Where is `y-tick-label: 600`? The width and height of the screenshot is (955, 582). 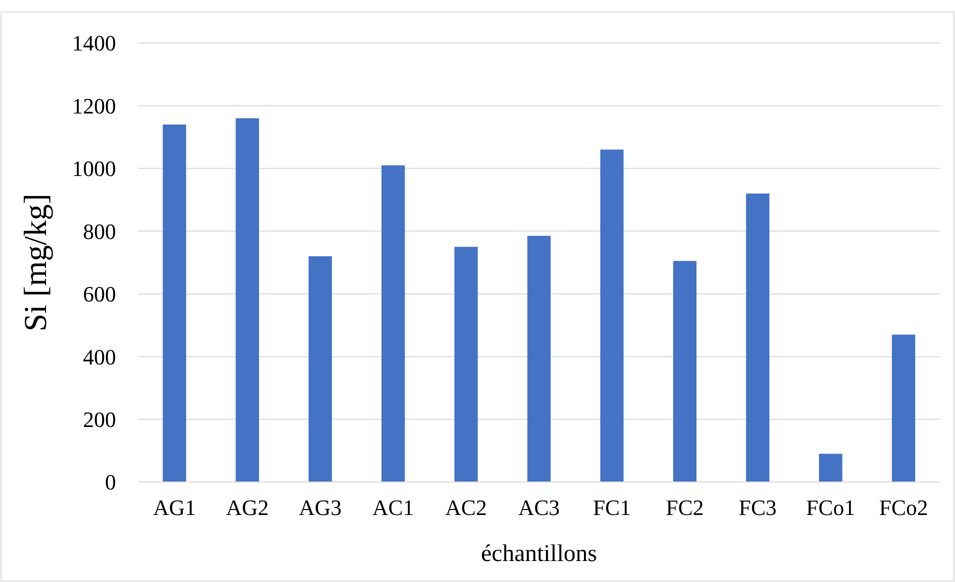 y-tick-label: 600 is located at coordinates (99, 294).